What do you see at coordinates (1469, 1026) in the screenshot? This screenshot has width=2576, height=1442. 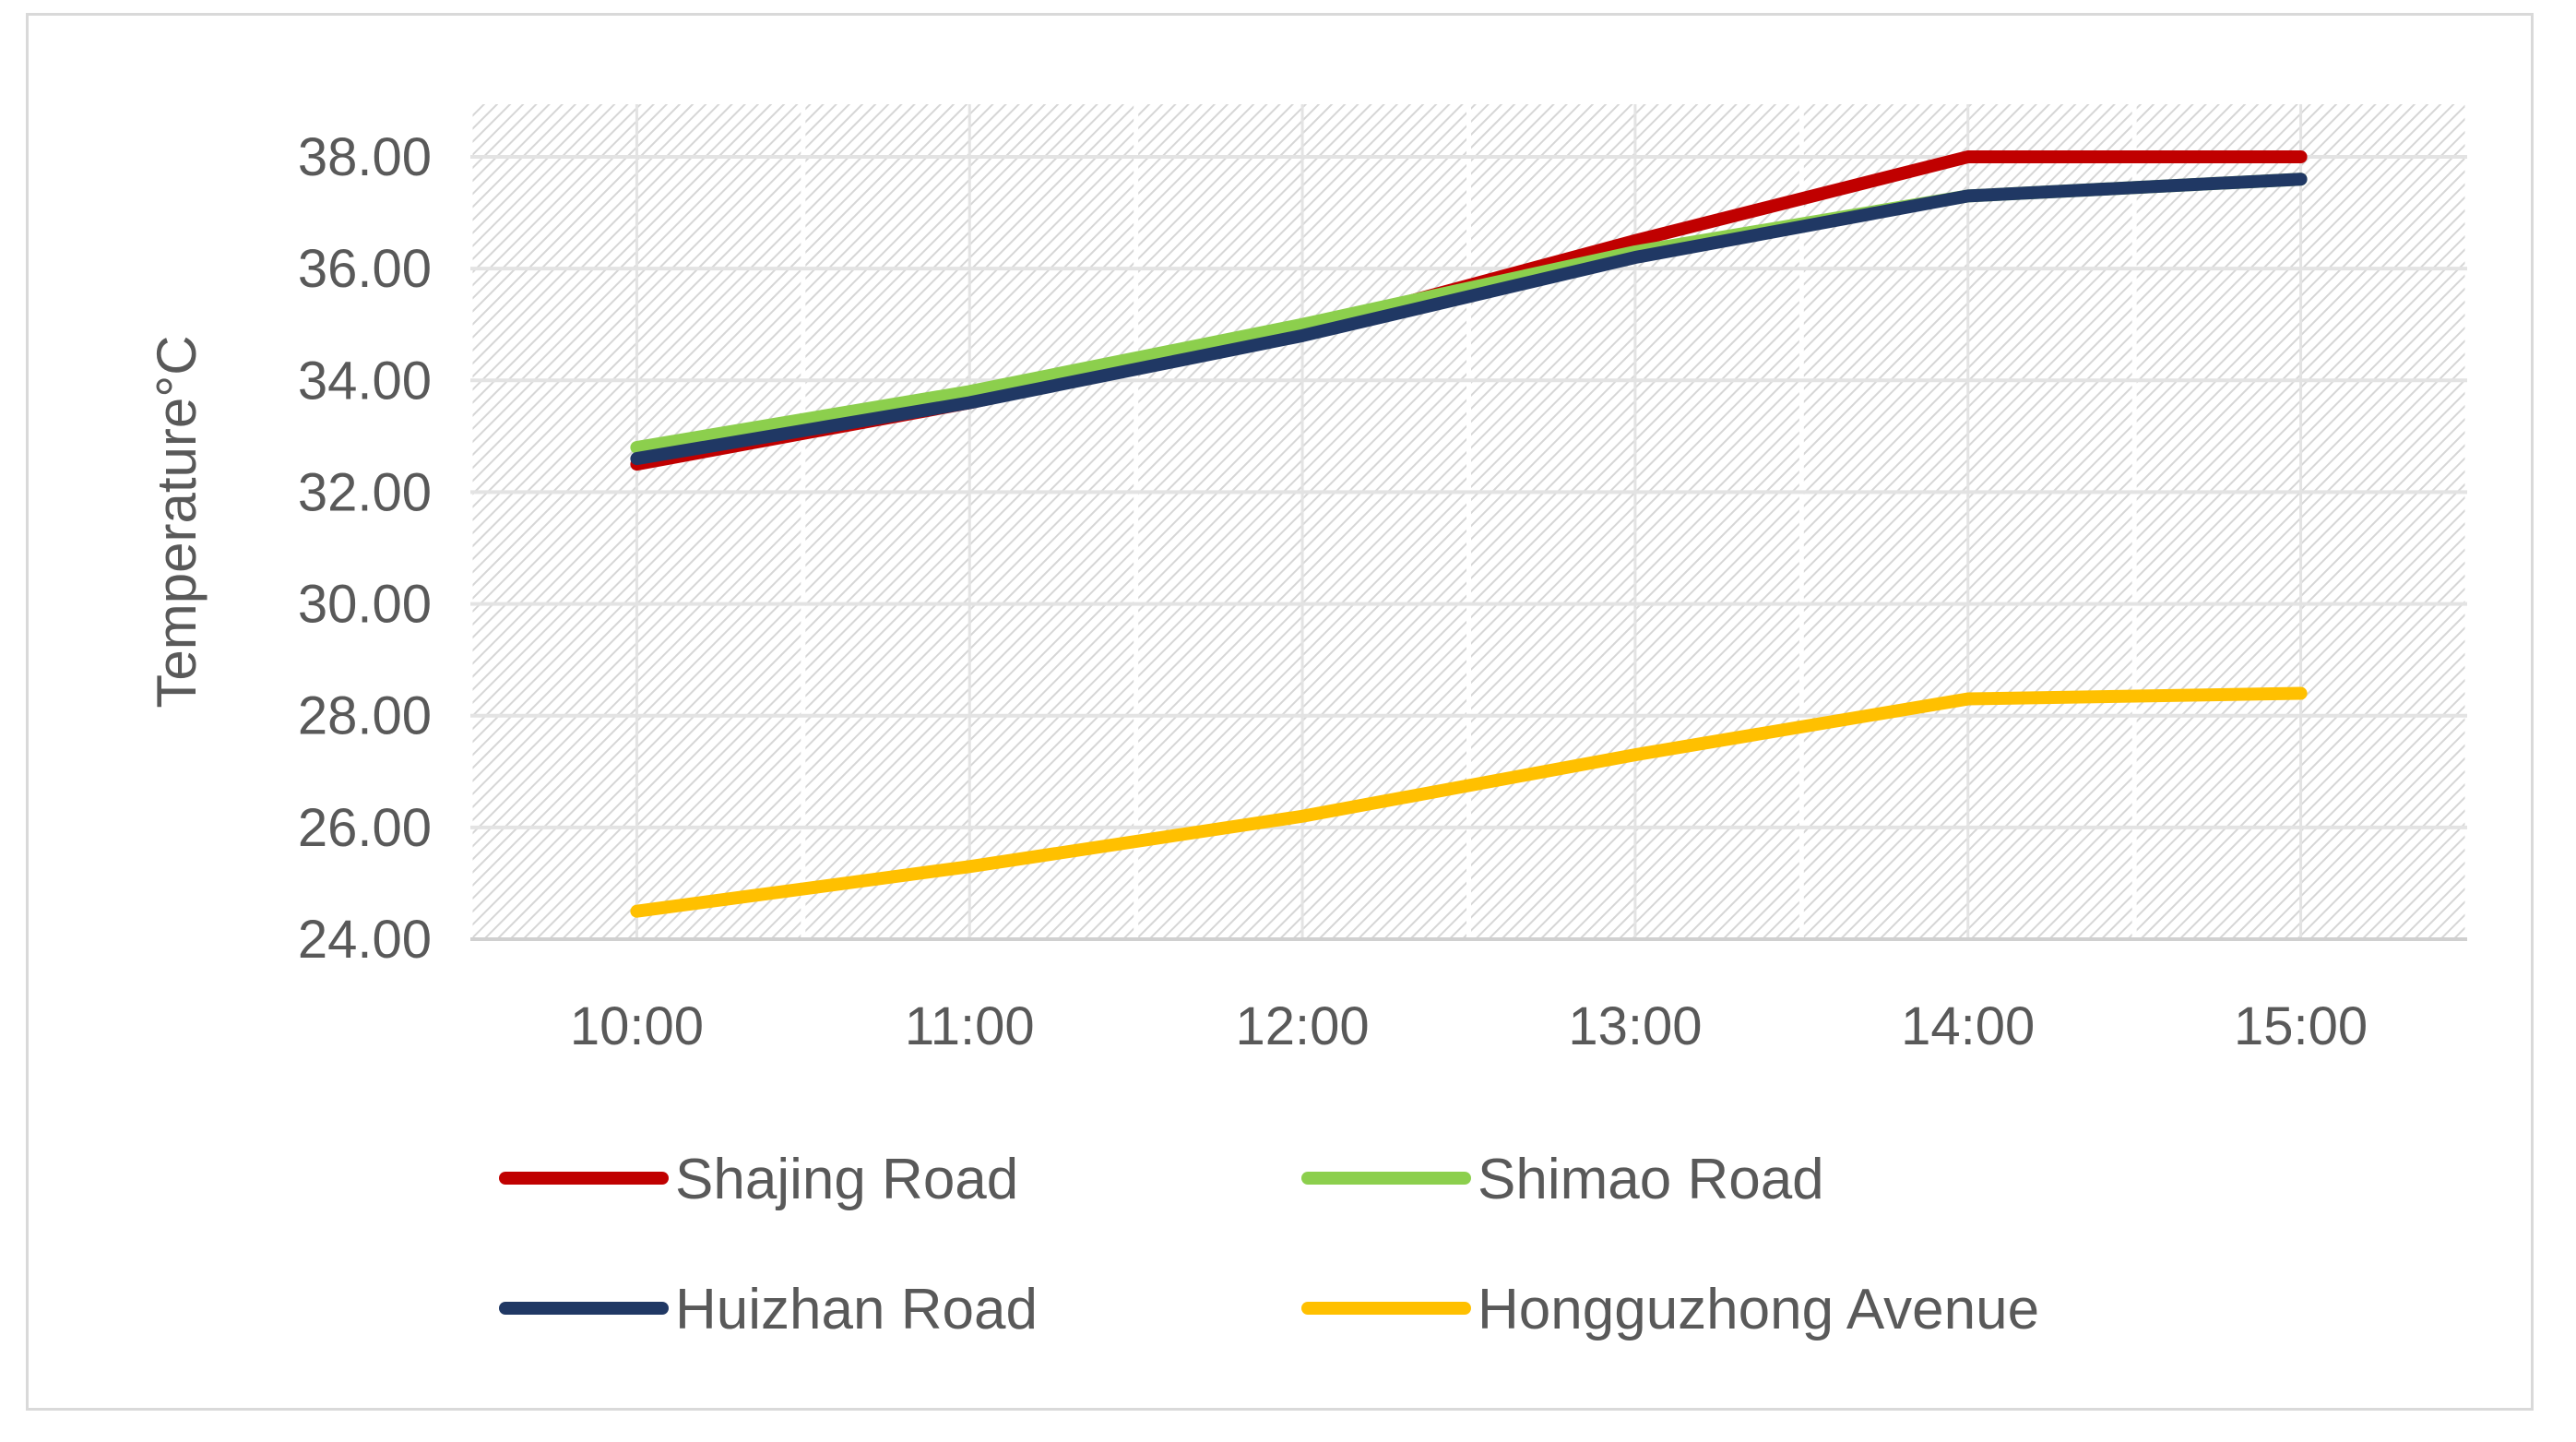 I see `x-axis-ticks: 10:00 11:00 12:00 13:00 14:00 15:00` at bounding box center [1469, 1026].